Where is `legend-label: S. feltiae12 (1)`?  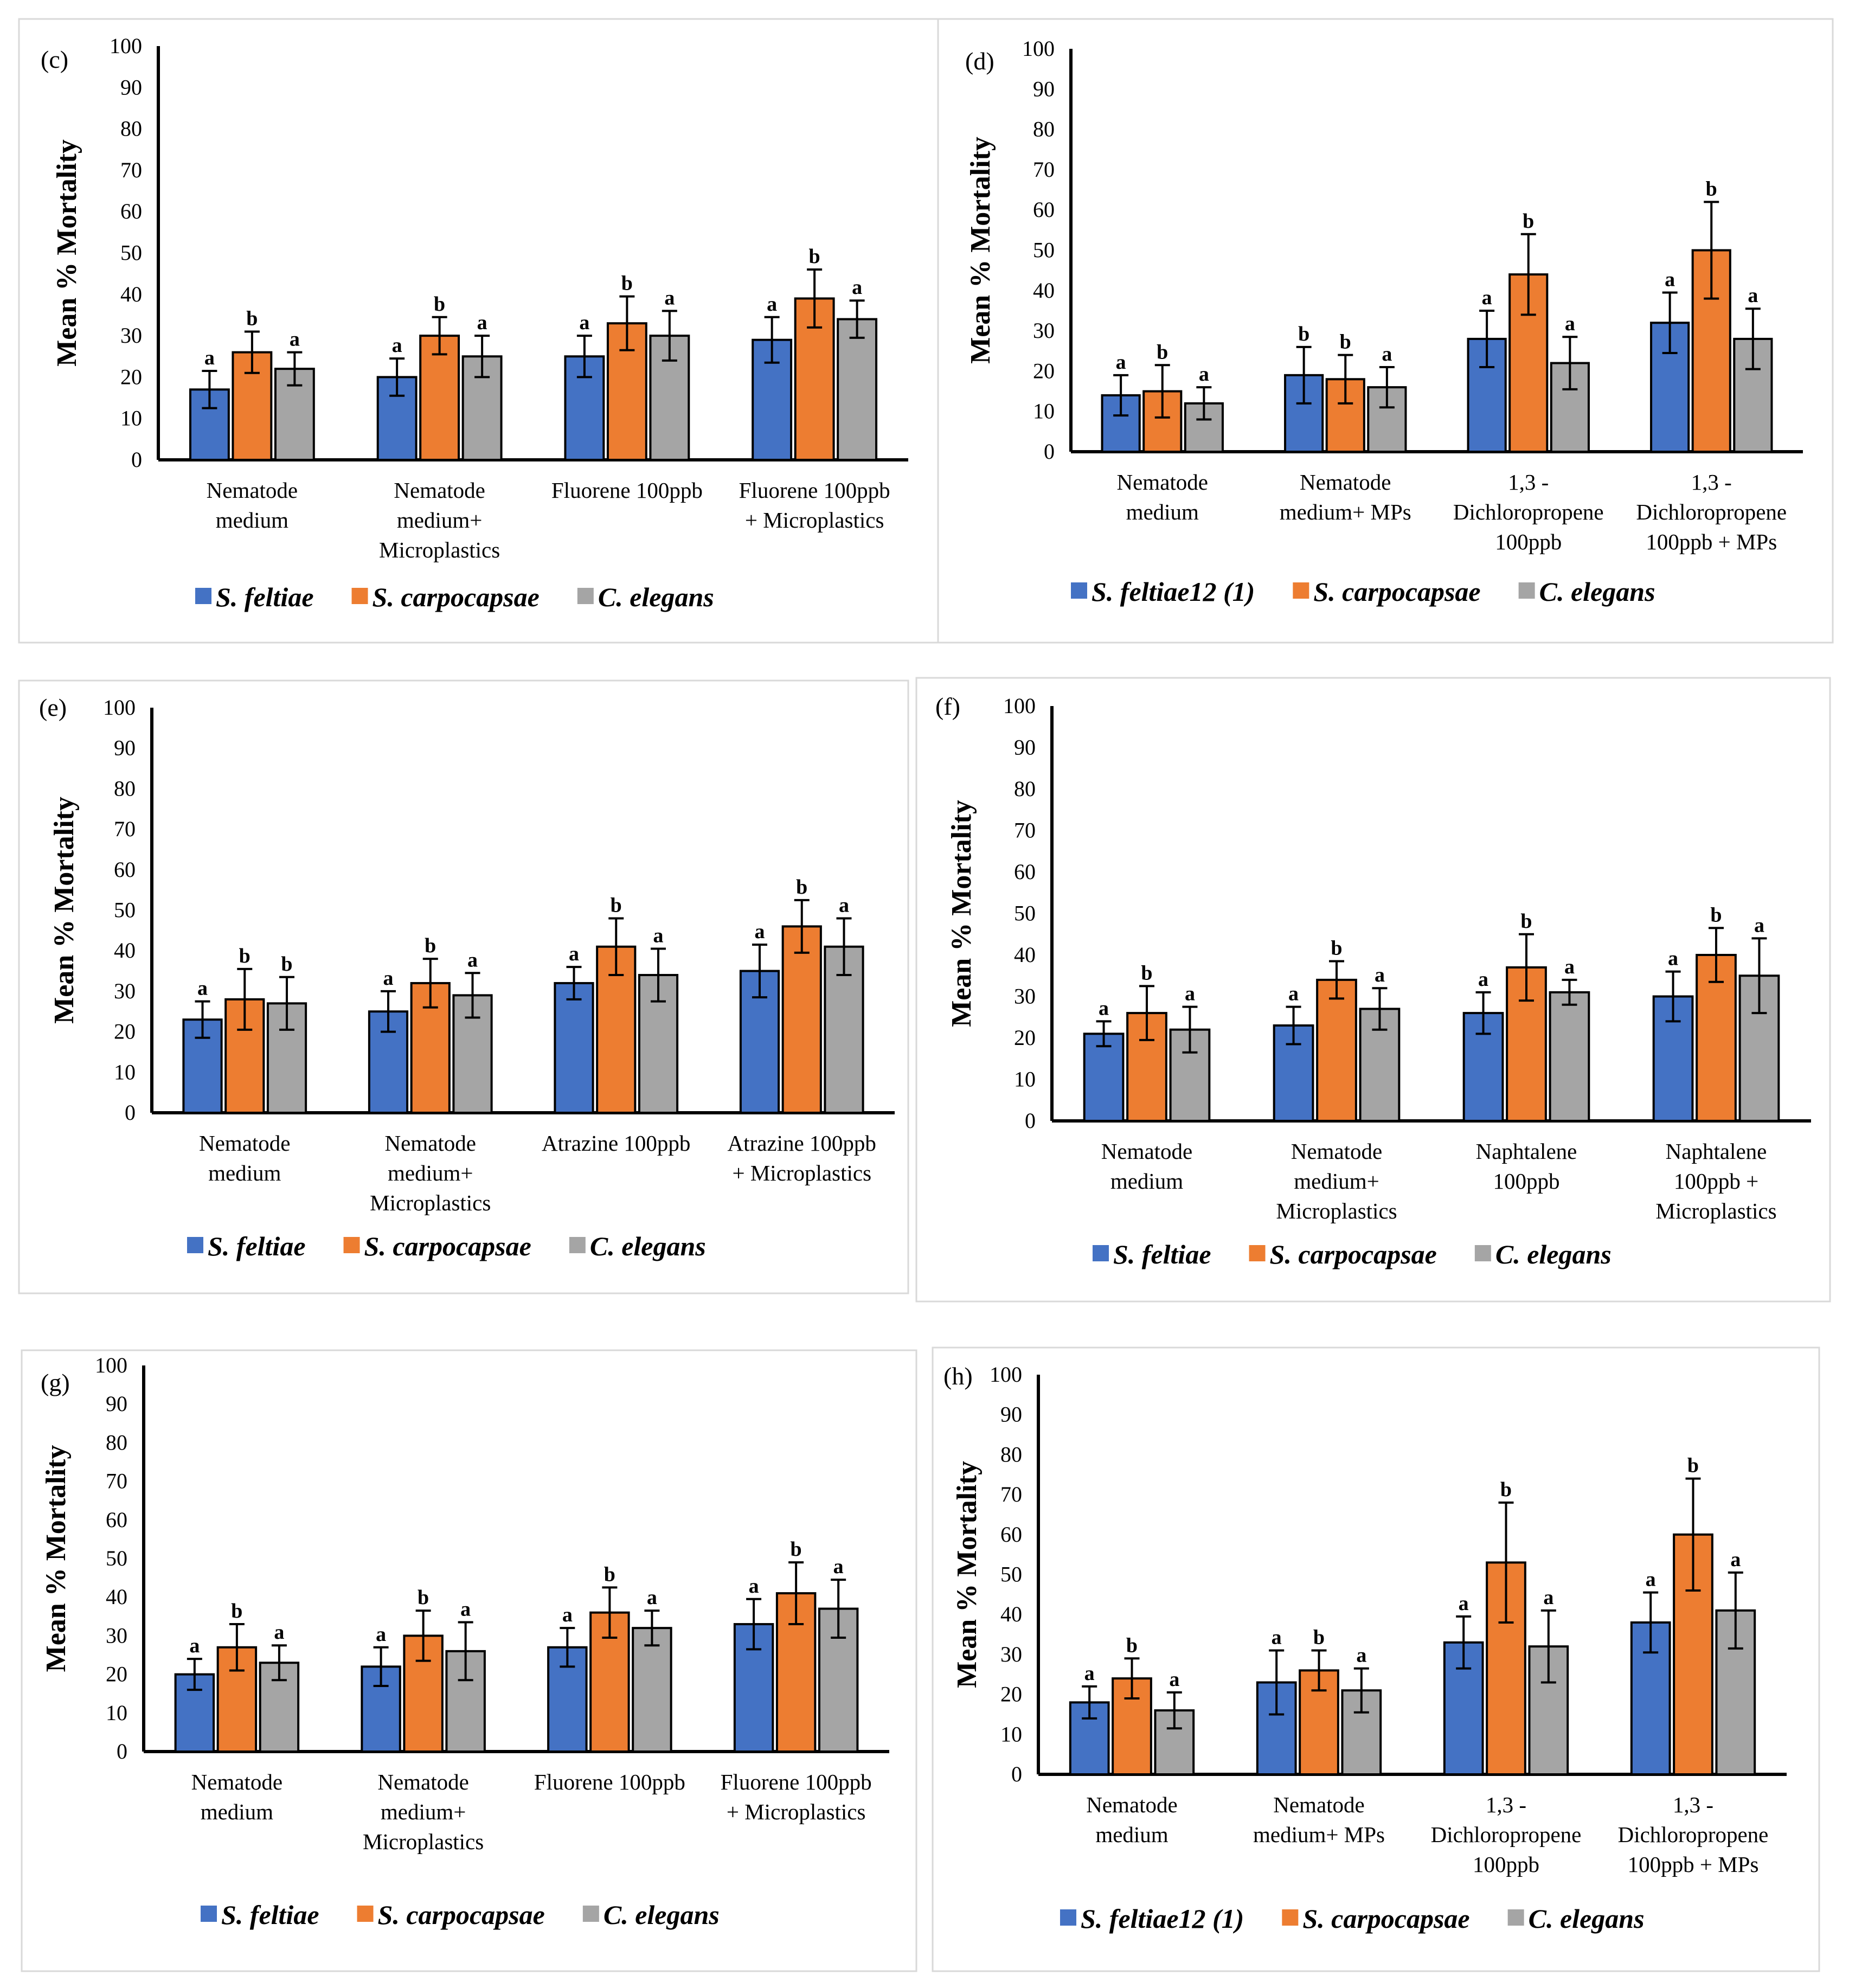 legend-label: S. feltiae12 (1) is located at coordinates (1173, 592).